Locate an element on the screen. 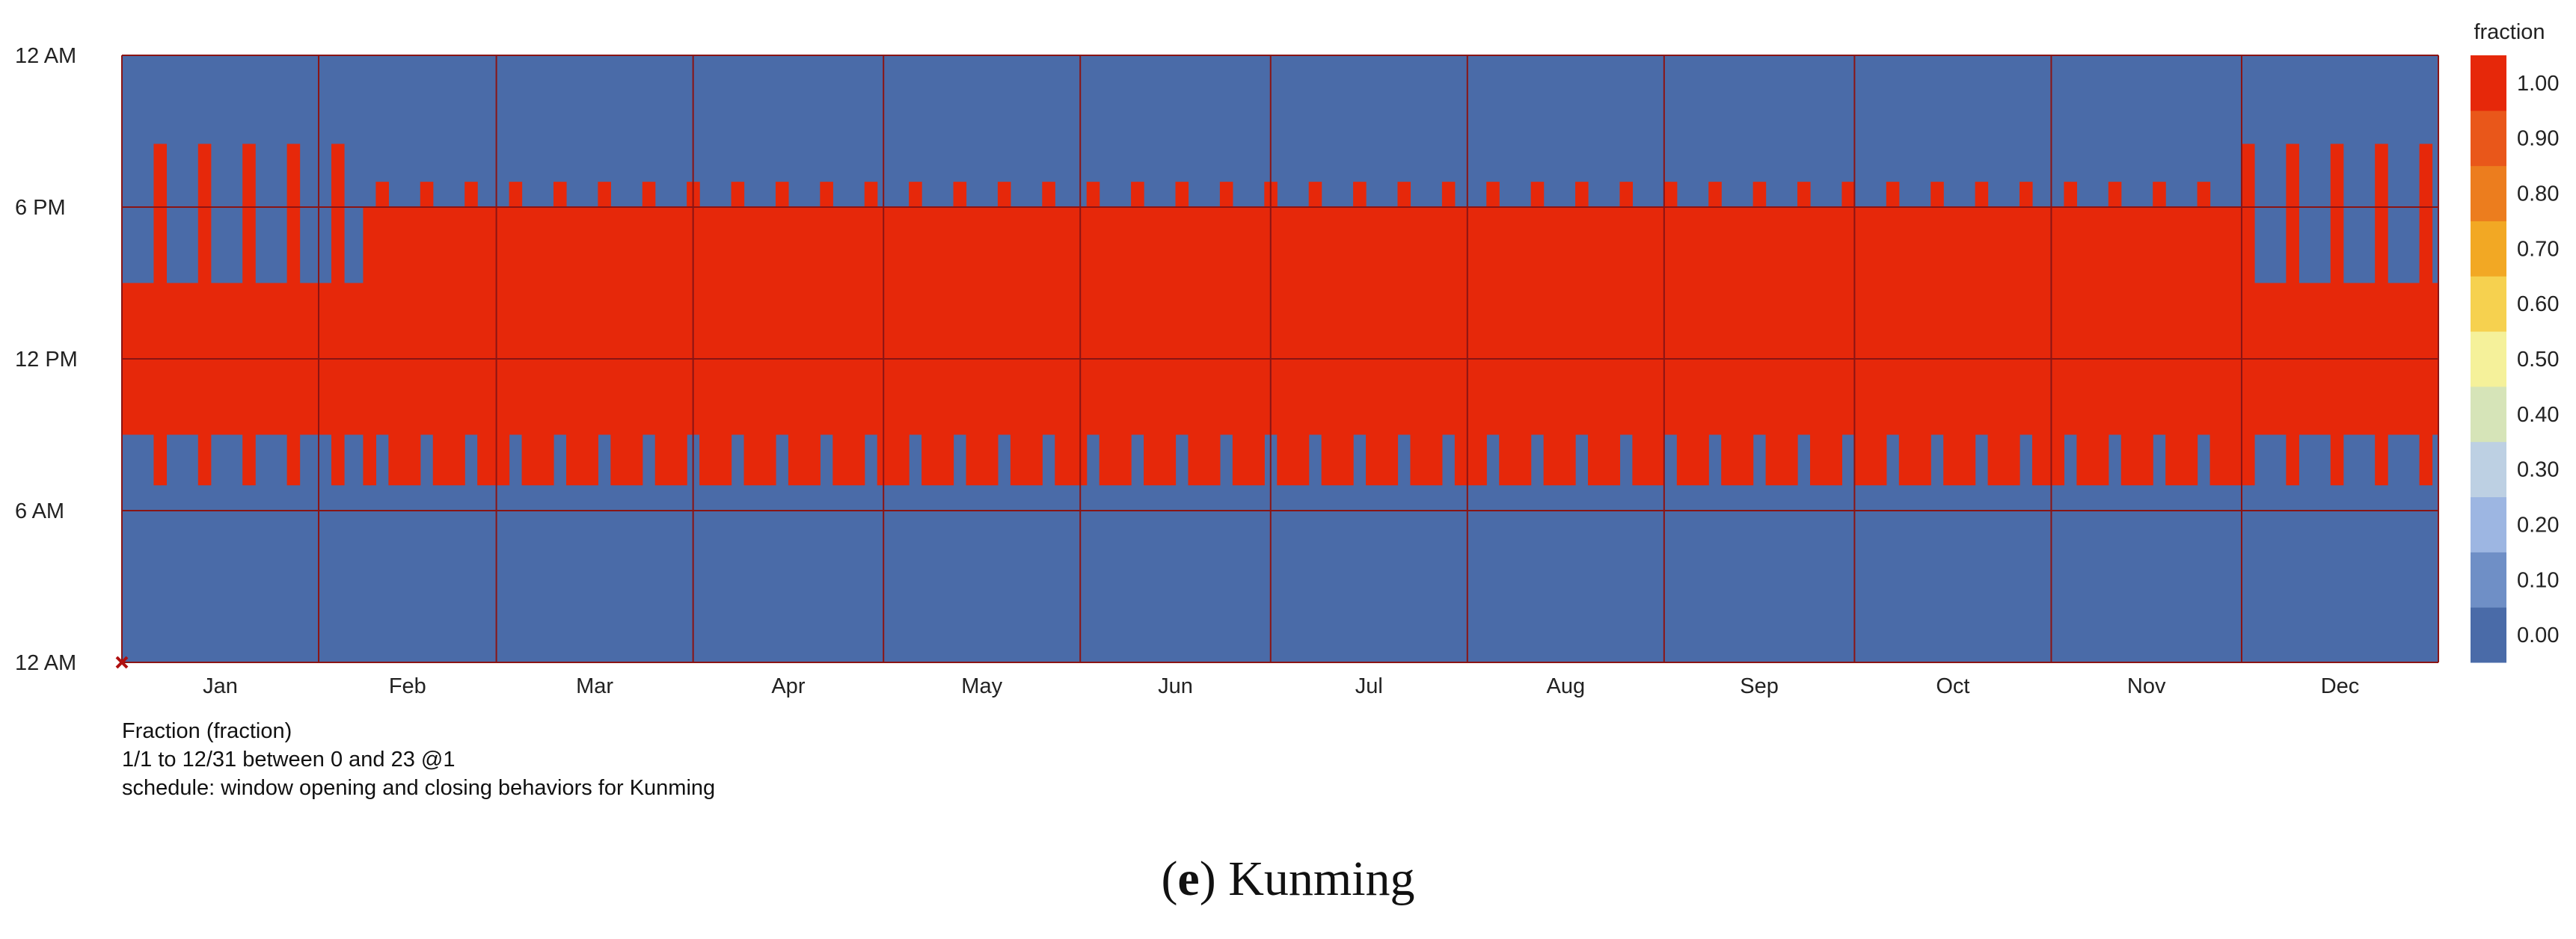 The image size is (2576, 939). origin-x-mark is located at coordinates (122, 662).